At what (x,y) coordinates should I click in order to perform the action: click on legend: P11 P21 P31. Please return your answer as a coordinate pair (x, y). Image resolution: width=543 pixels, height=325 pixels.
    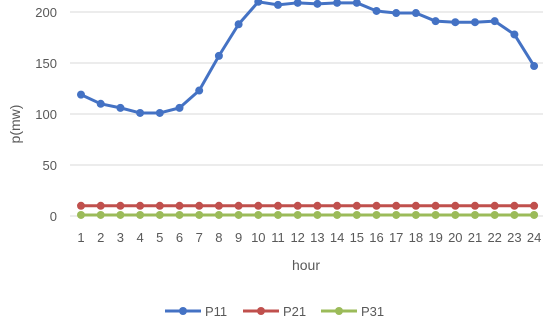
    Looking at the image, I should click on (274, 311).